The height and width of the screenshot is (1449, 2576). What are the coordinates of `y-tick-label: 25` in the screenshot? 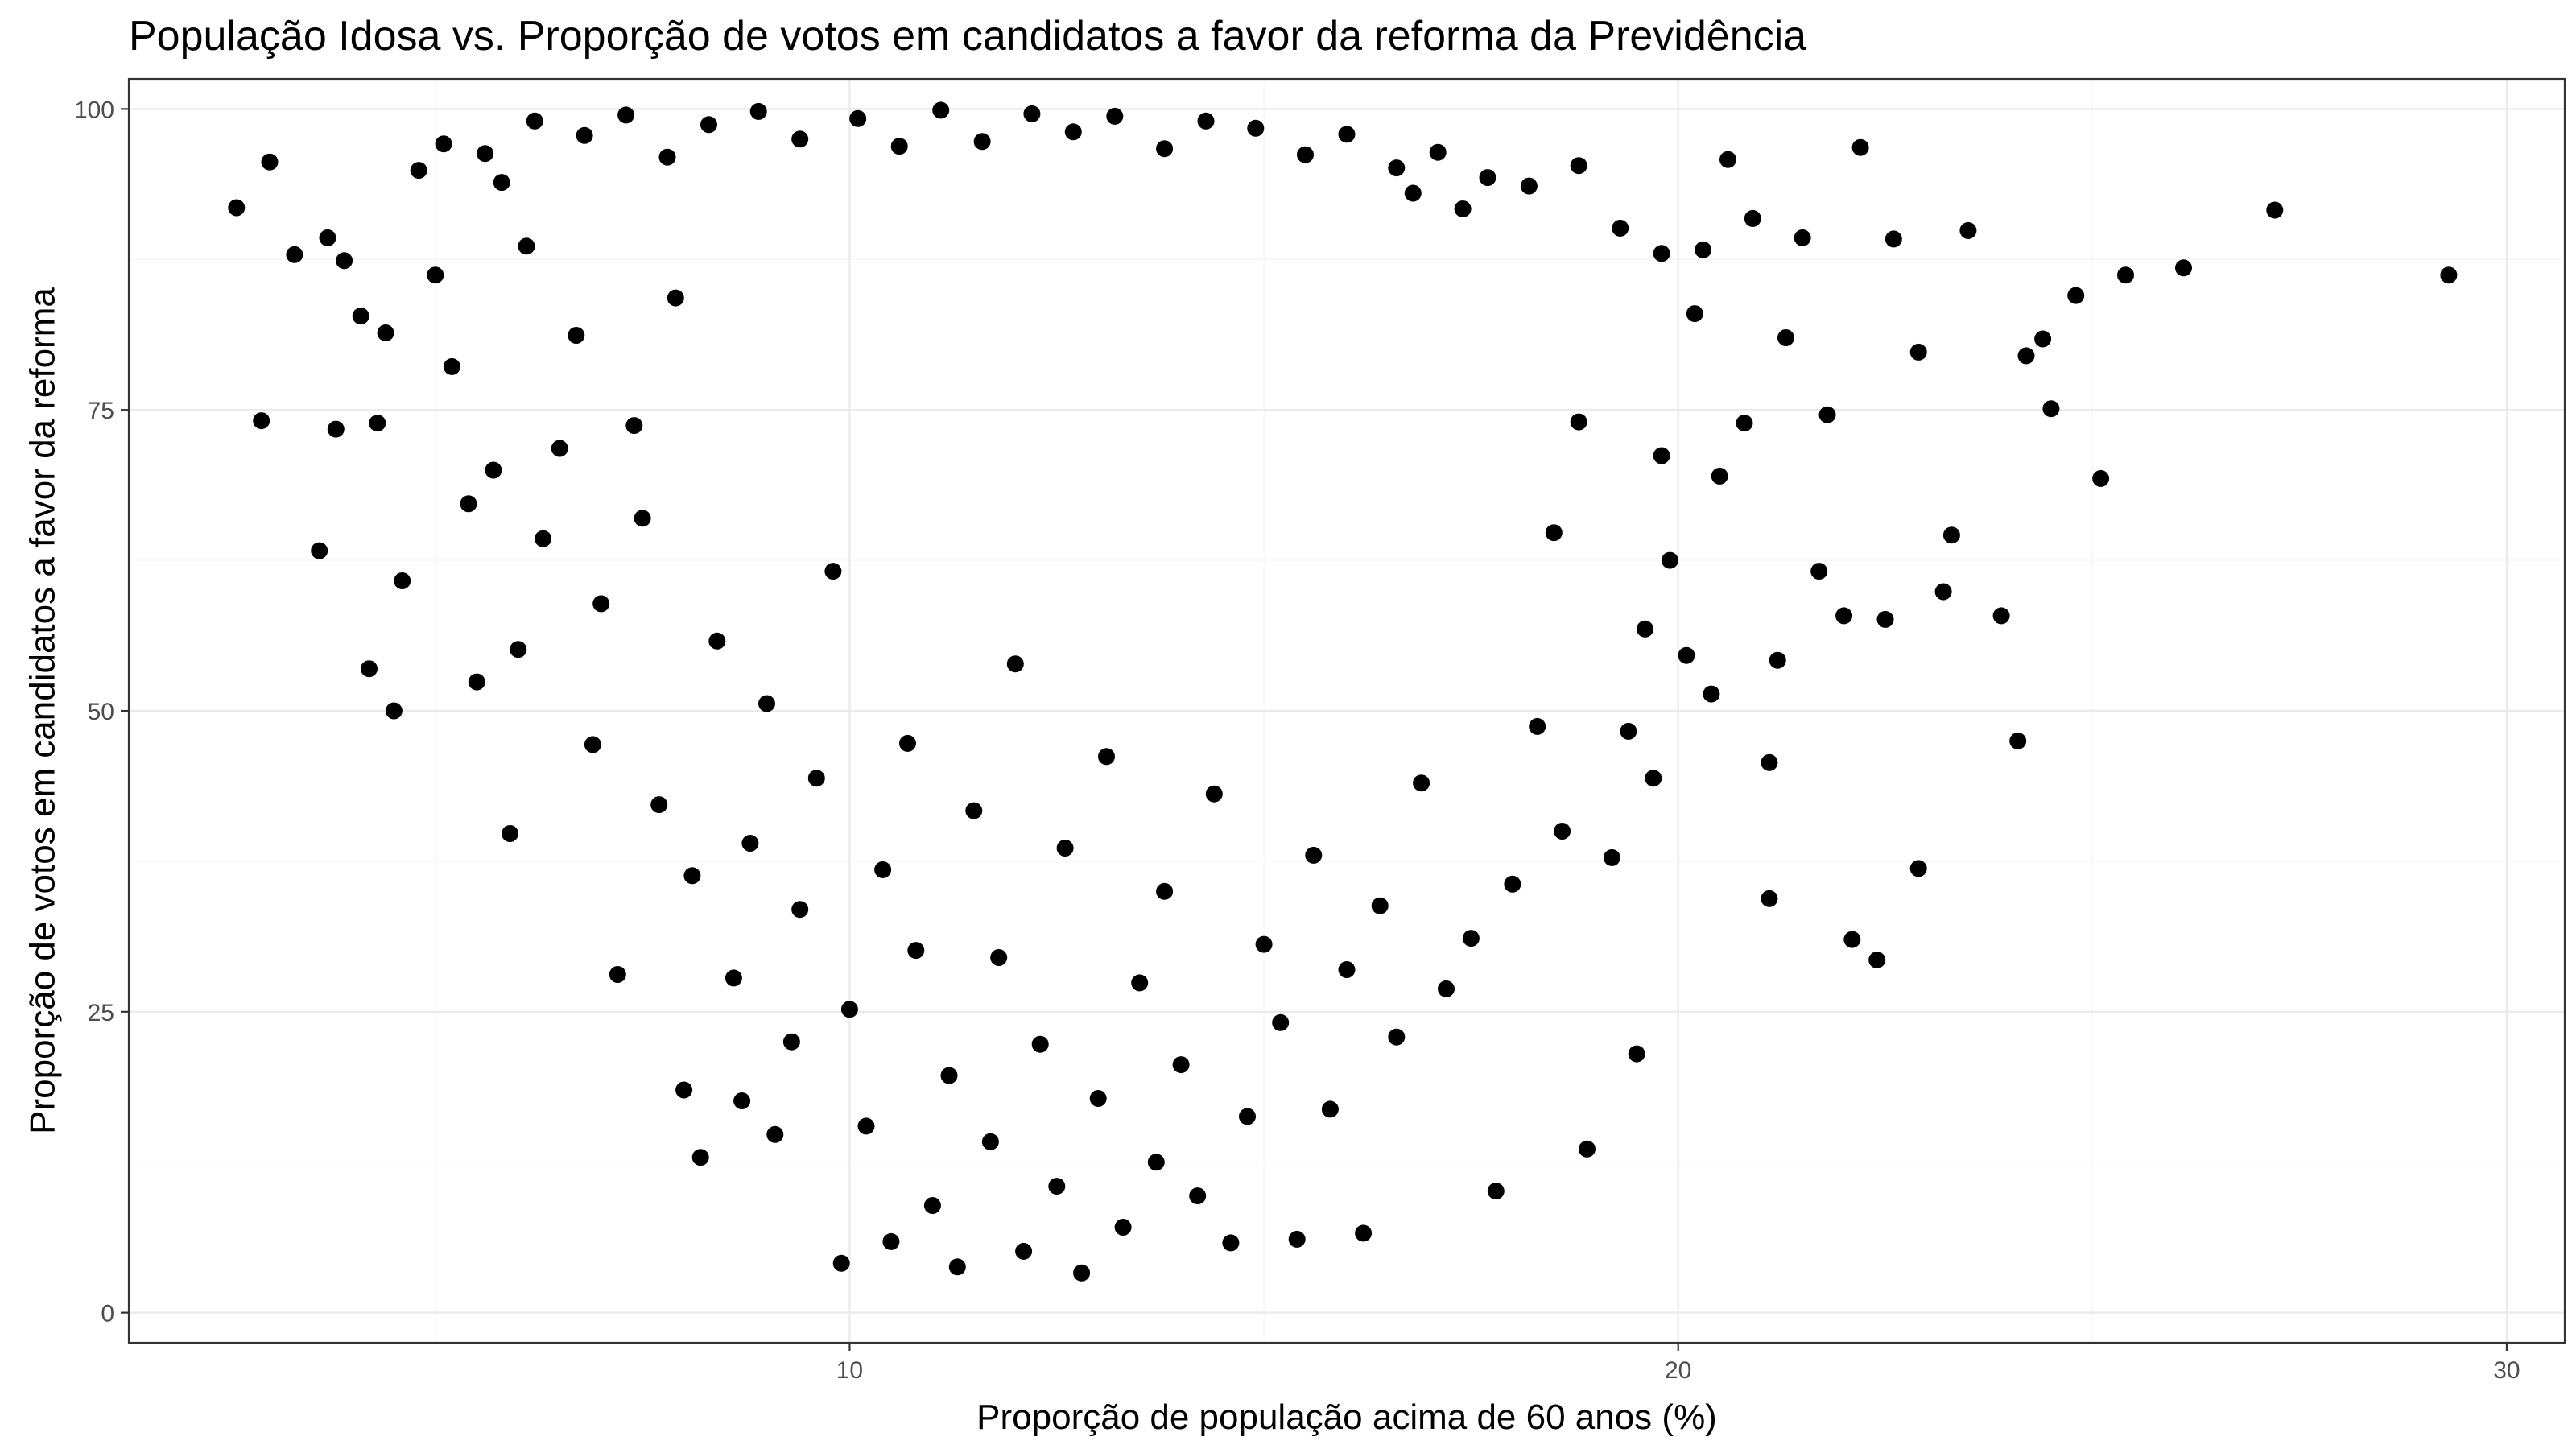 It's located at (101, 1013).